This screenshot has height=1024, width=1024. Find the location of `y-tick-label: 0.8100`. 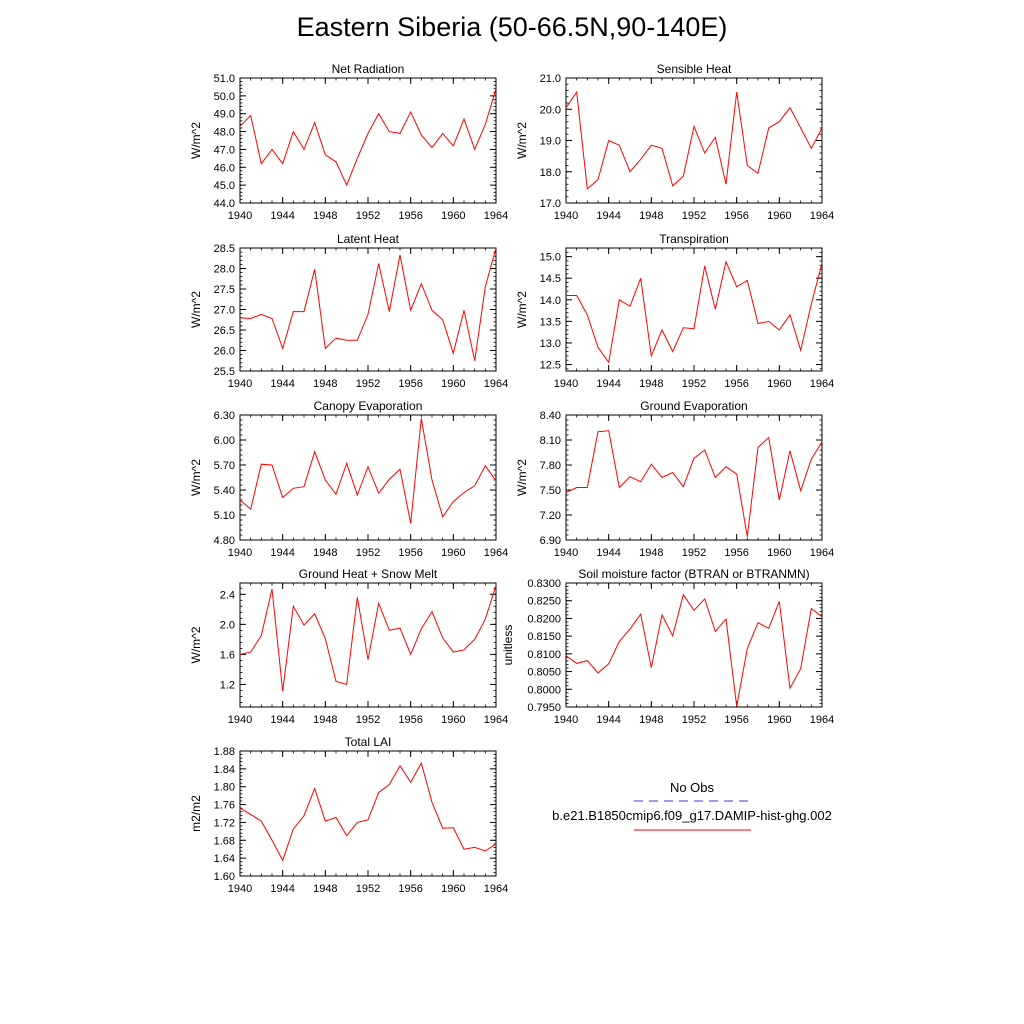

y-tick-label: 0.8100 is located at coordinates (544, 655).